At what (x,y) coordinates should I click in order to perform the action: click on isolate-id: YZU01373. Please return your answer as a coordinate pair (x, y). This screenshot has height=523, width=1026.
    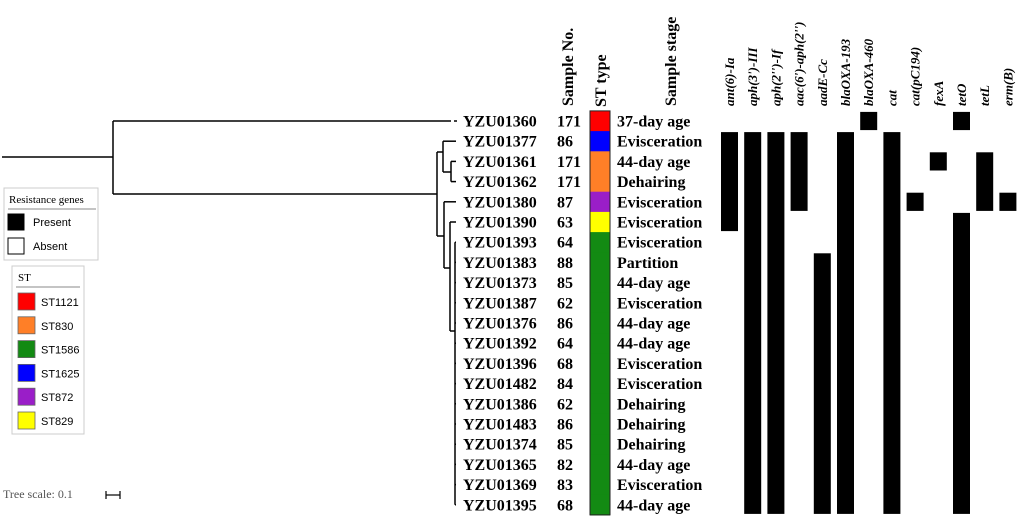
    Looking at the image, I should click on (500, 283).